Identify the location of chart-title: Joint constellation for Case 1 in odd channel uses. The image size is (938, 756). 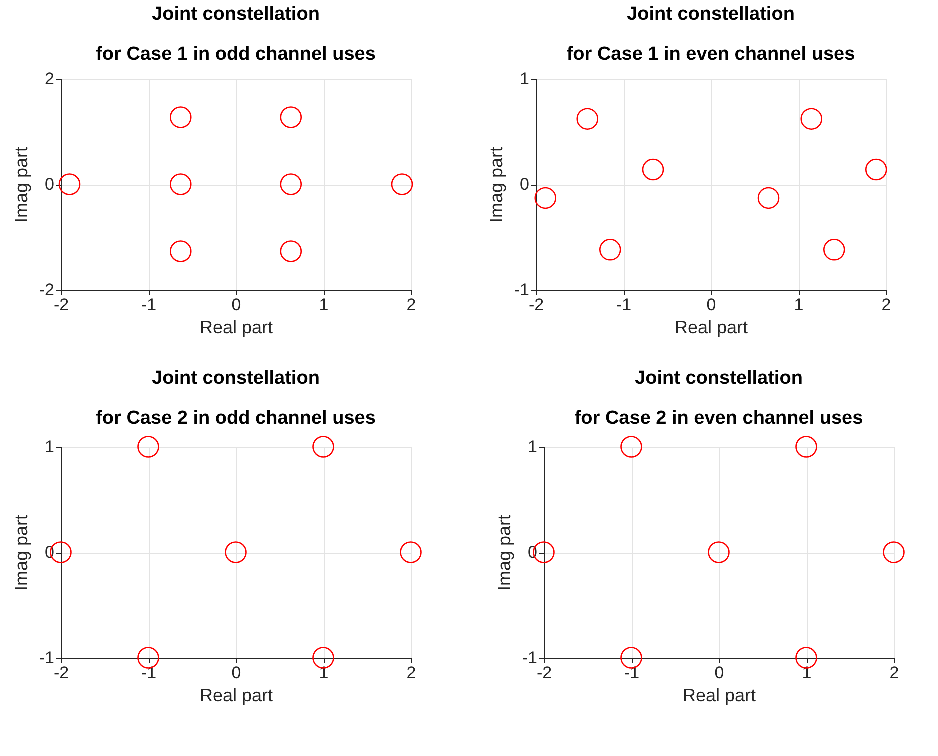
(236, 34).